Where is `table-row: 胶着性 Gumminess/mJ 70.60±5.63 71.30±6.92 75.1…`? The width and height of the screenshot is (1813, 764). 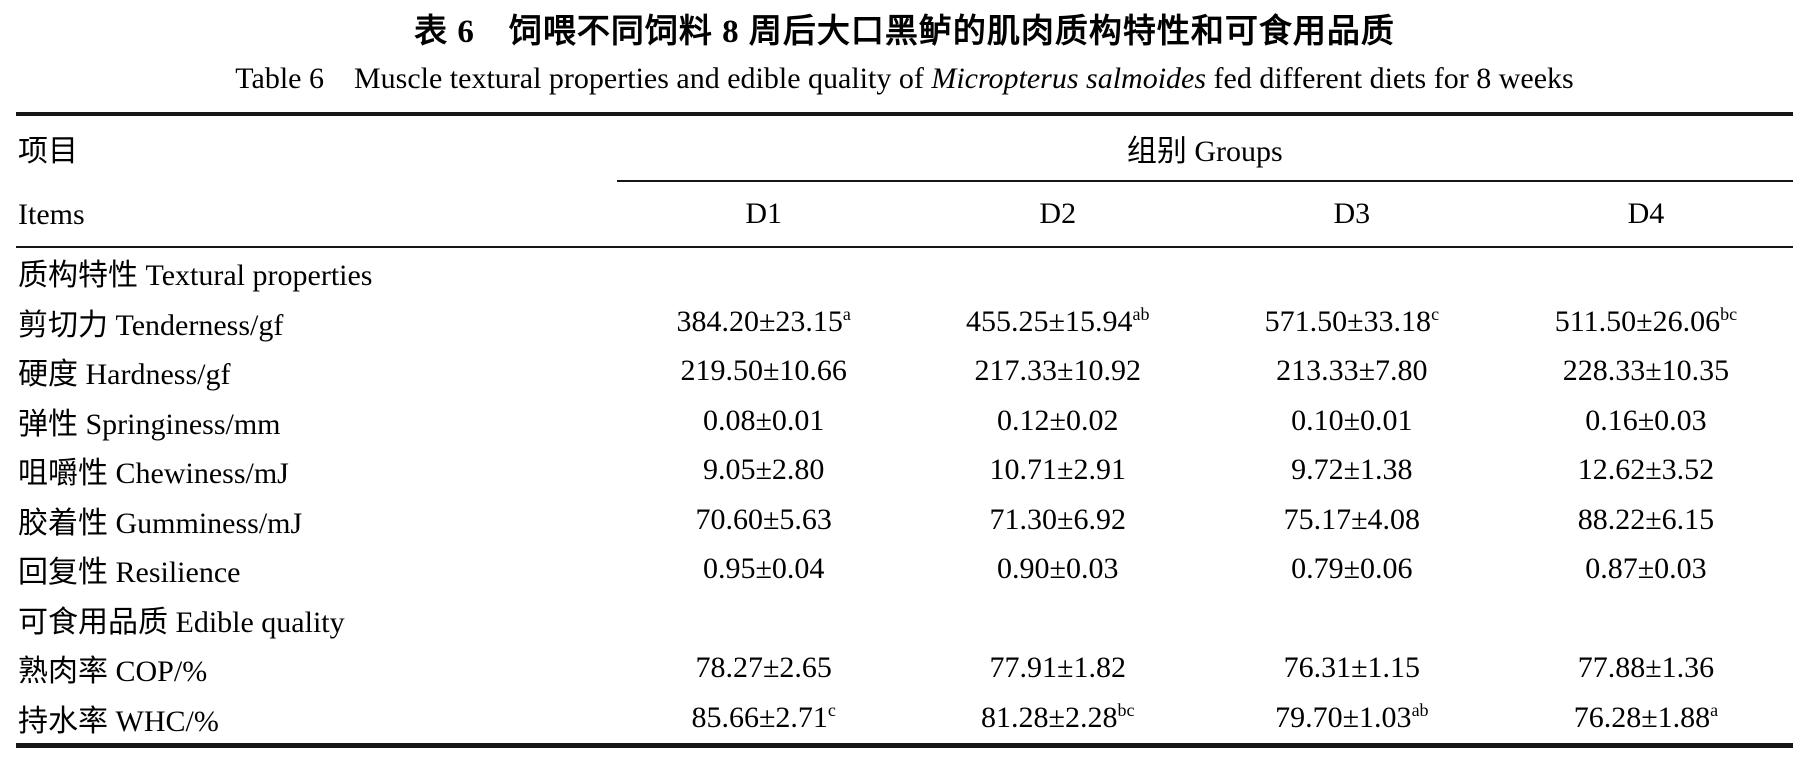 table-row: 胶着性 Gumminess/mJ 70.60±5.63 71.30±6.92 75.1… is located at coordinates (904, 520).